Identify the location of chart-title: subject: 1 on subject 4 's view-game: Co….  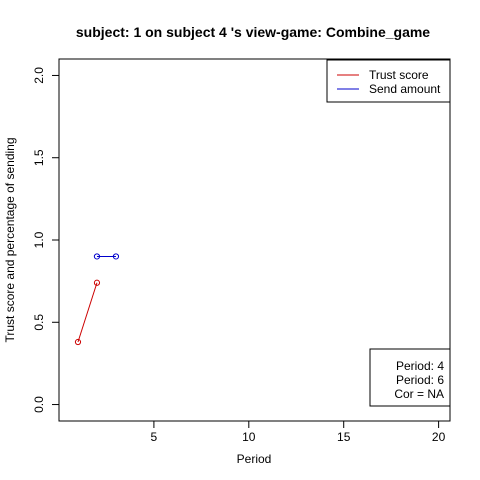
(253, 32).